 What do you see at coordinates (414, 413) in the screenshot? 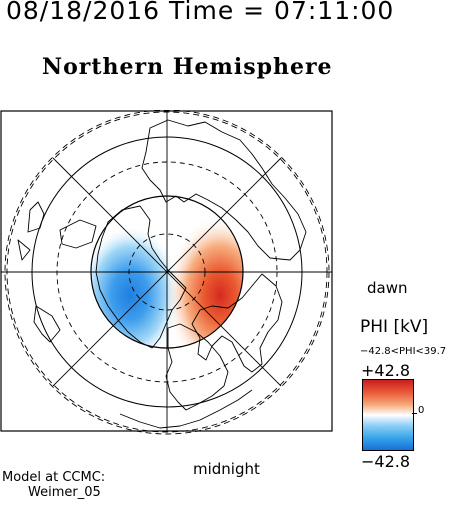
I see `colorbar-zero-tick` at bounding box center [414, 413].